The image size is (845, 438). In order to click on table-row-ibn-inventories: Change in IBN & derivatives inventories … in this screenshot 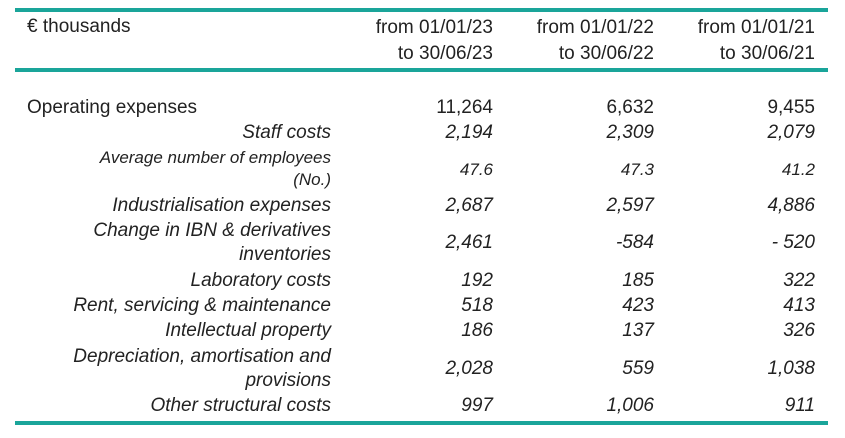, I will do `click(421, 243)`.